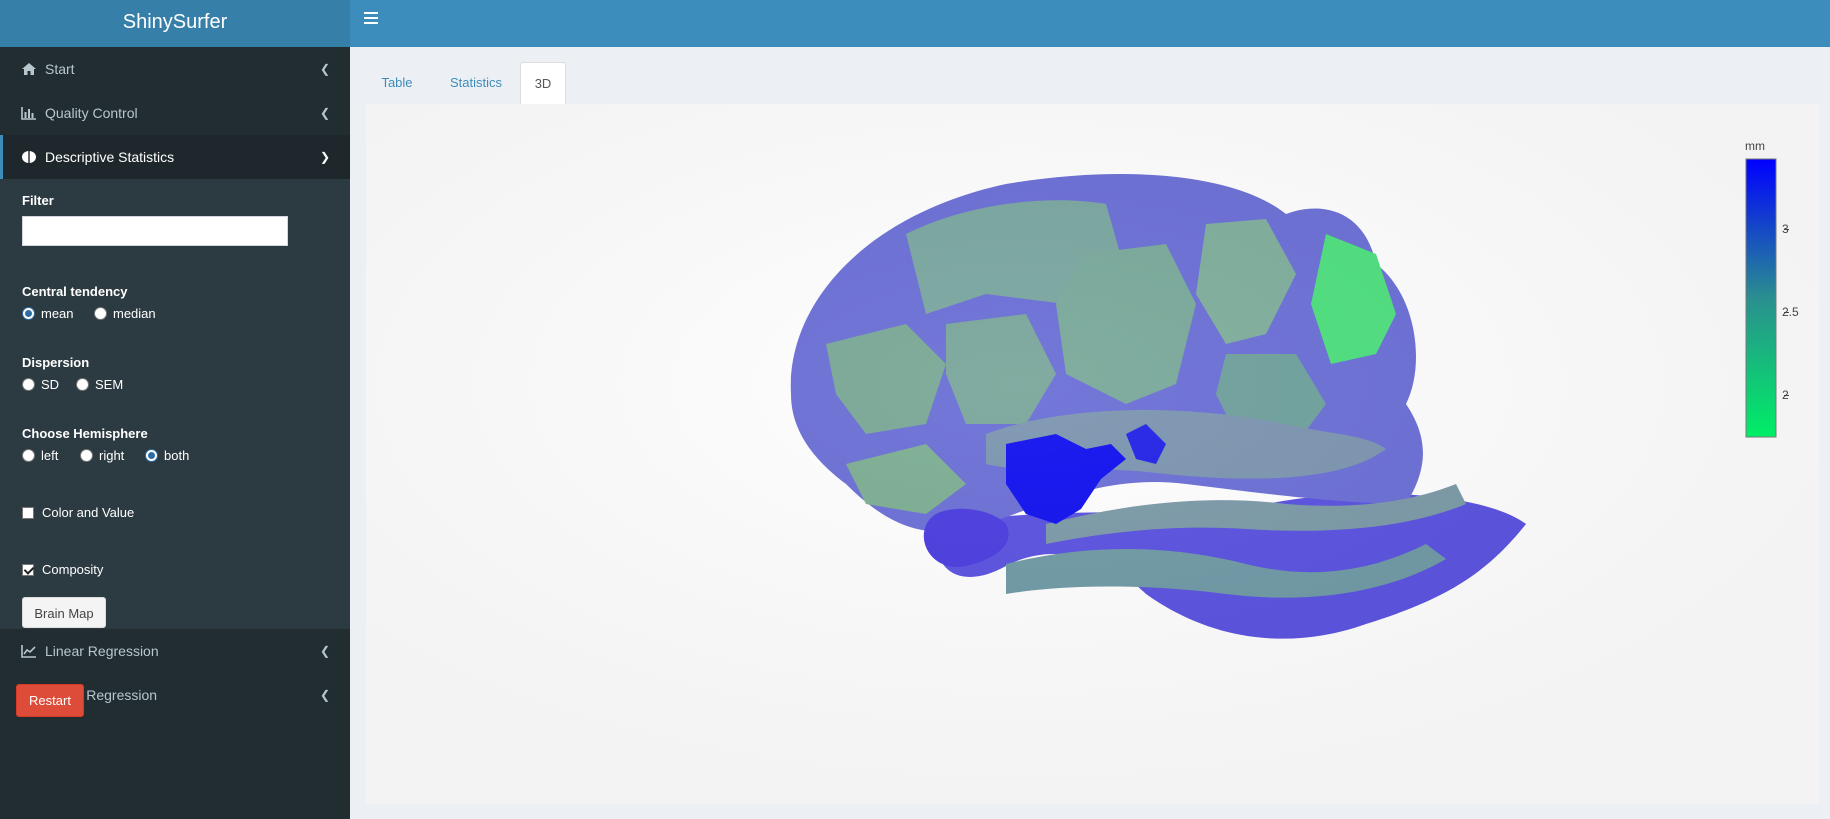 This screenshot has width=1830, height=819. I want to click on sidebar-item-start: Start ❮, so click(175, 69).